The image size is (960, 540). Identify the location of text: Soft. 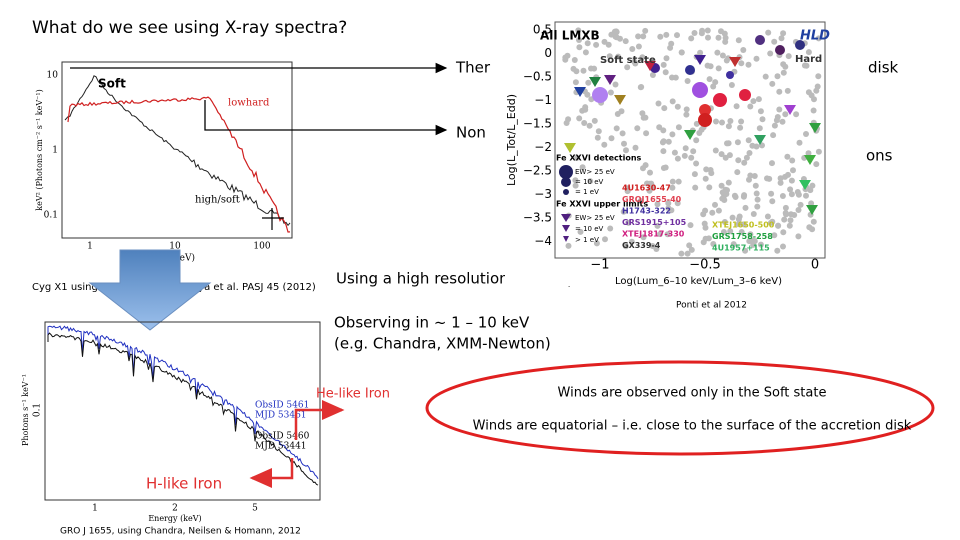
(112, 84).